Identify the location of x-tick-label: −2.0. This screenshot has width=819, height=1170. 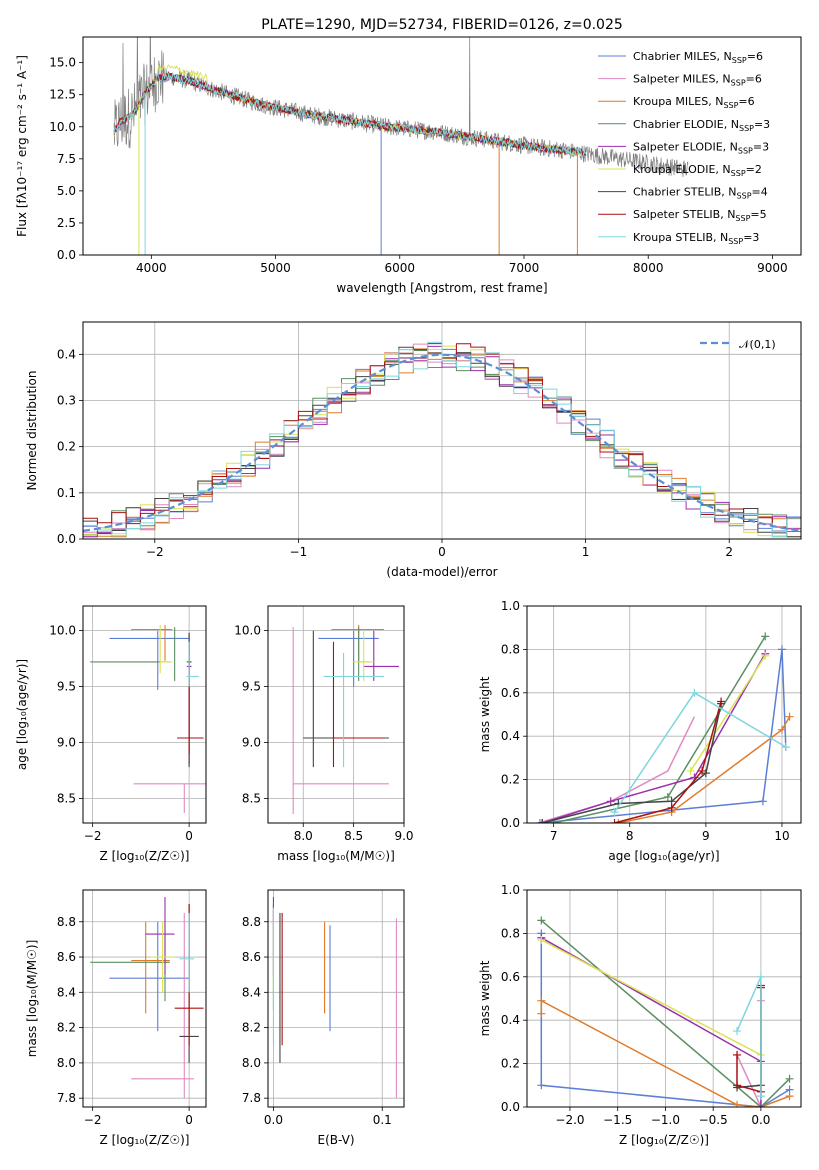
(569, 1120).